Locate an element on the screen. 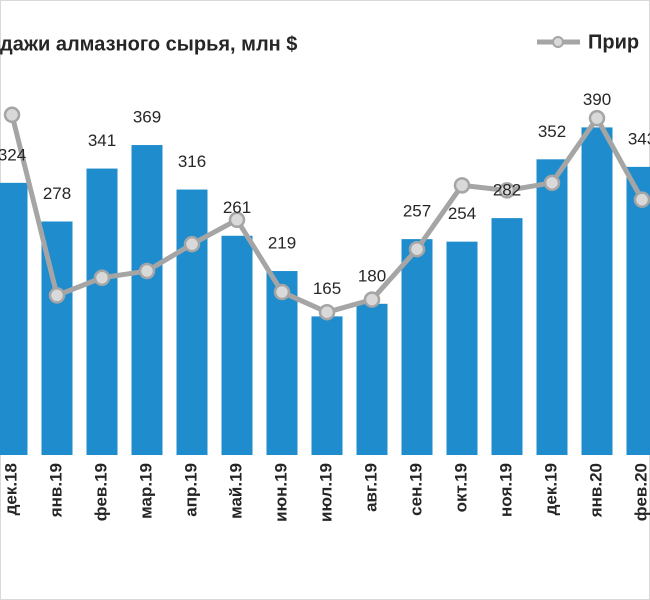 The height and width of the screenshot is (600, 650). x-tick-label: мар.19 is located at coordinates (145, 491).